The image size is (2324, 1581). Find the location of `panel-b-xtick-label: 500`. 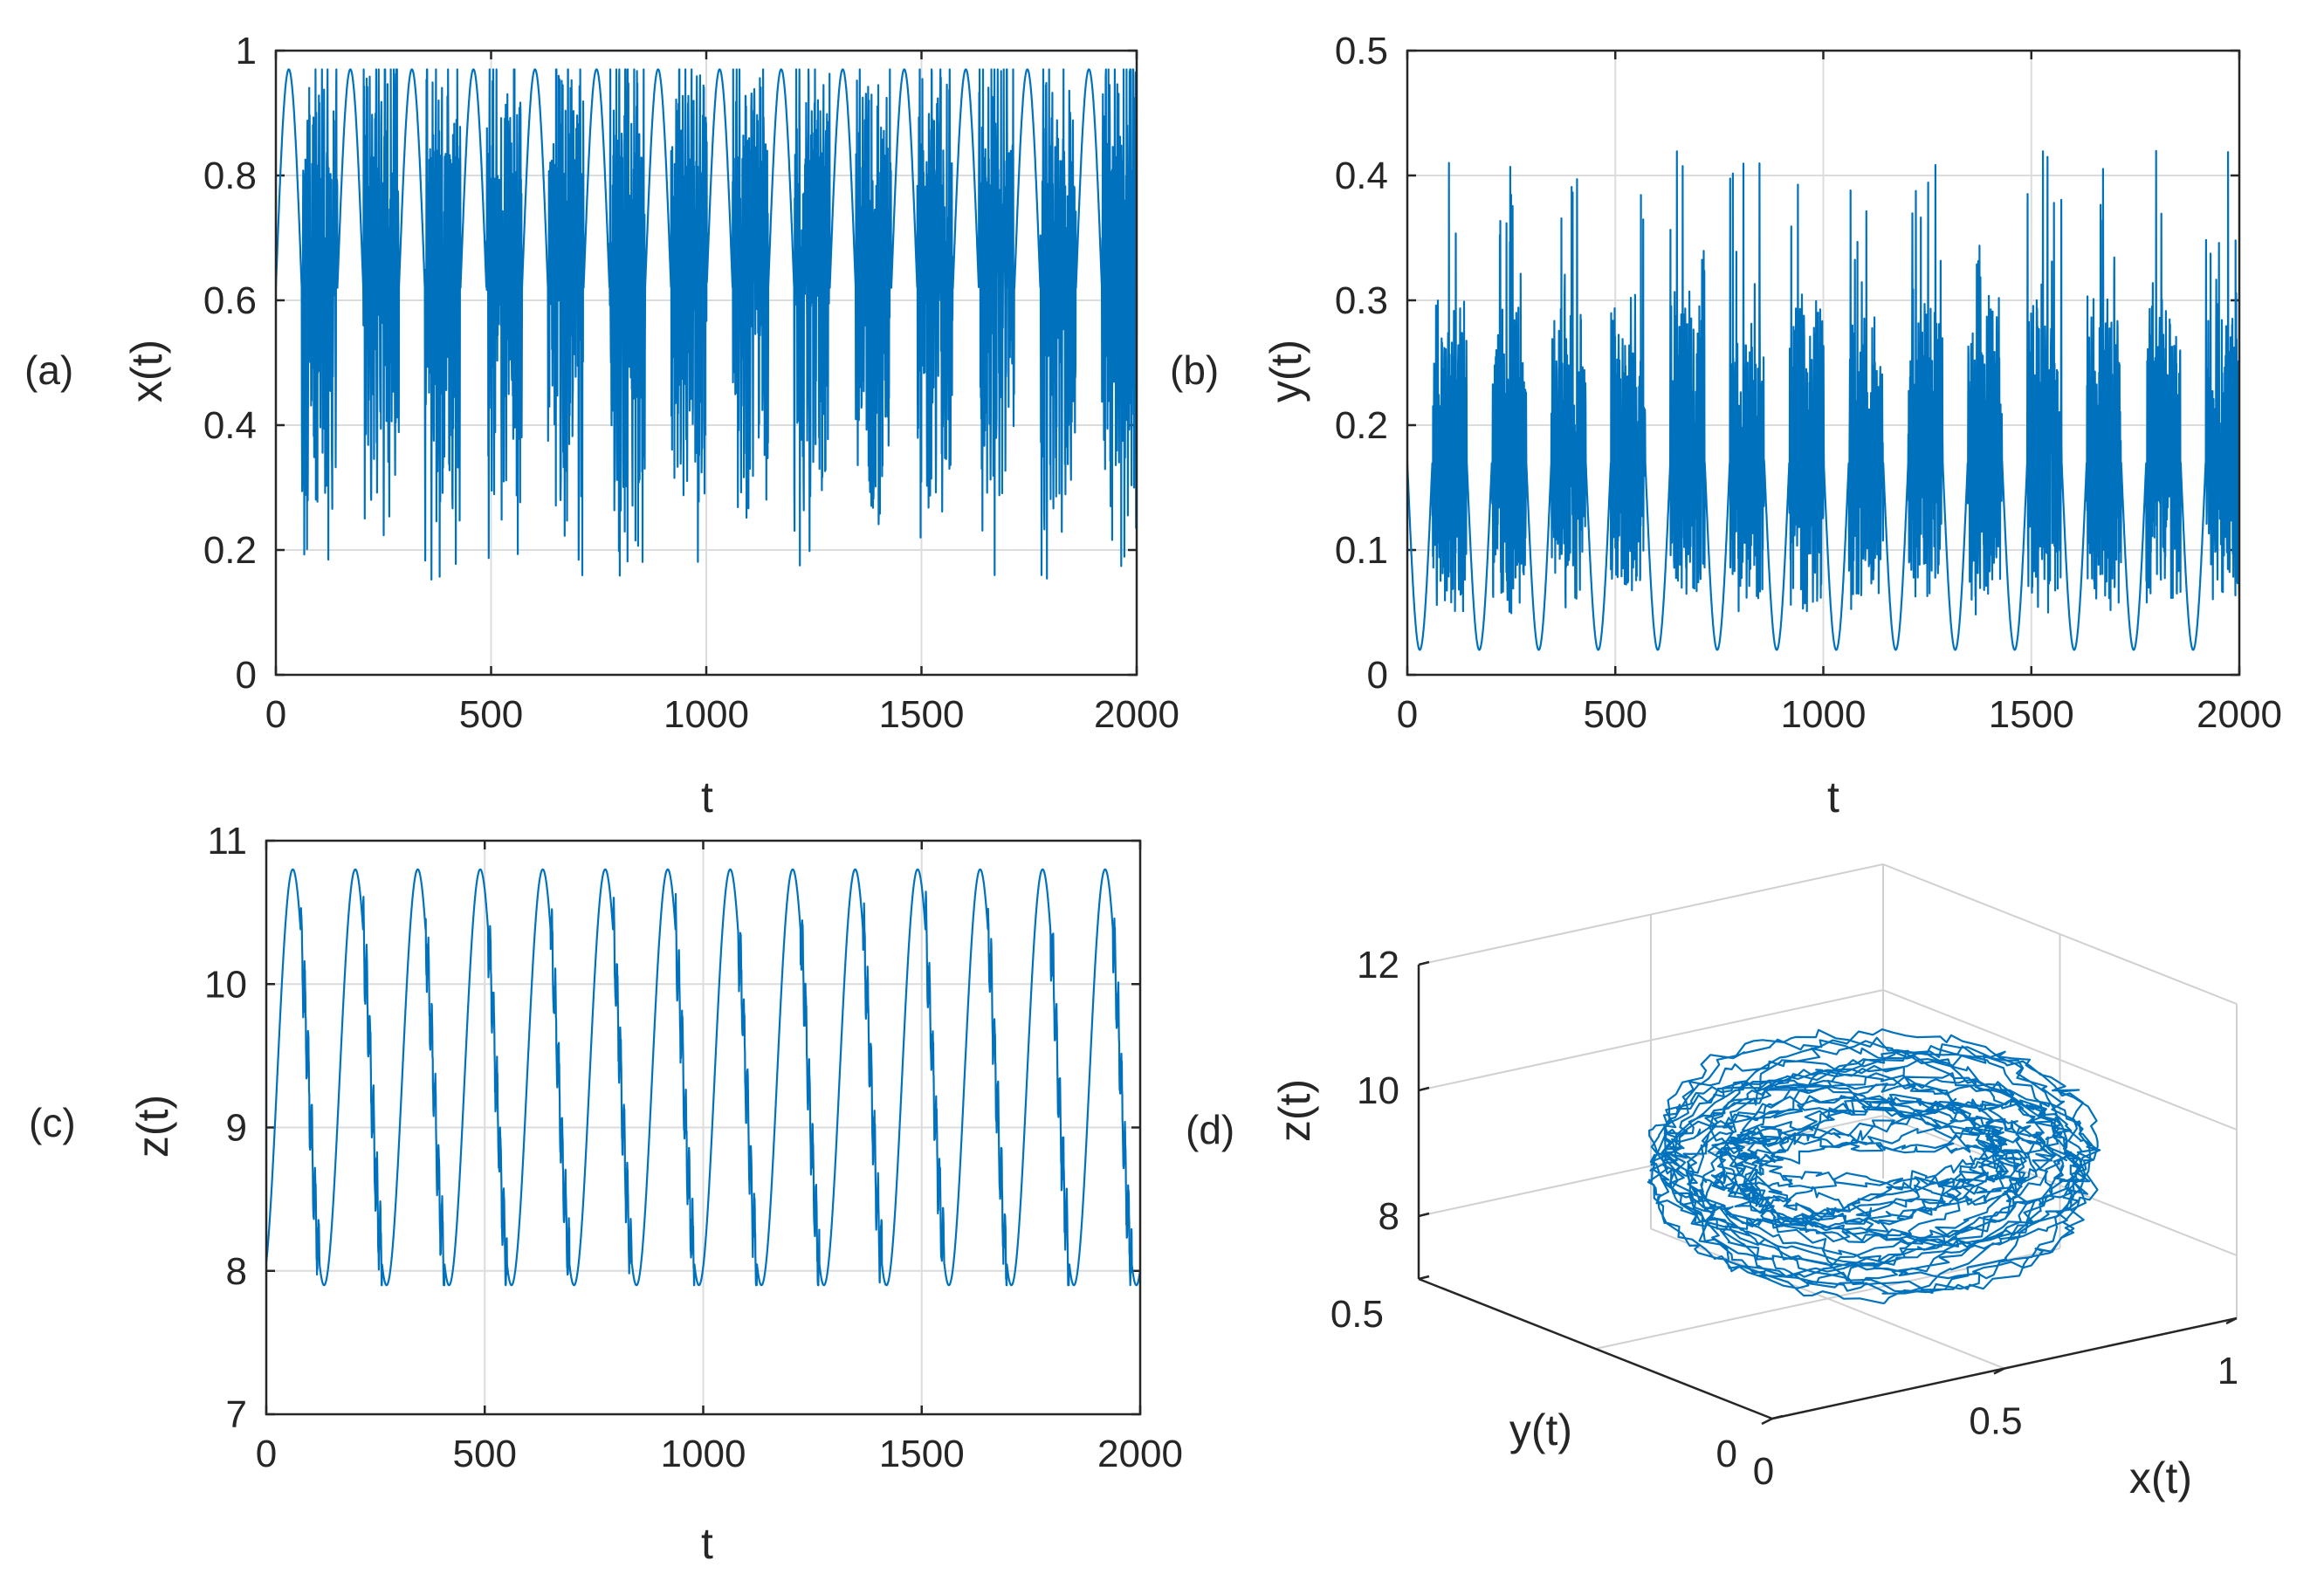

panel-b-xtick-label: 500 is located at coordinates (1616, 715).